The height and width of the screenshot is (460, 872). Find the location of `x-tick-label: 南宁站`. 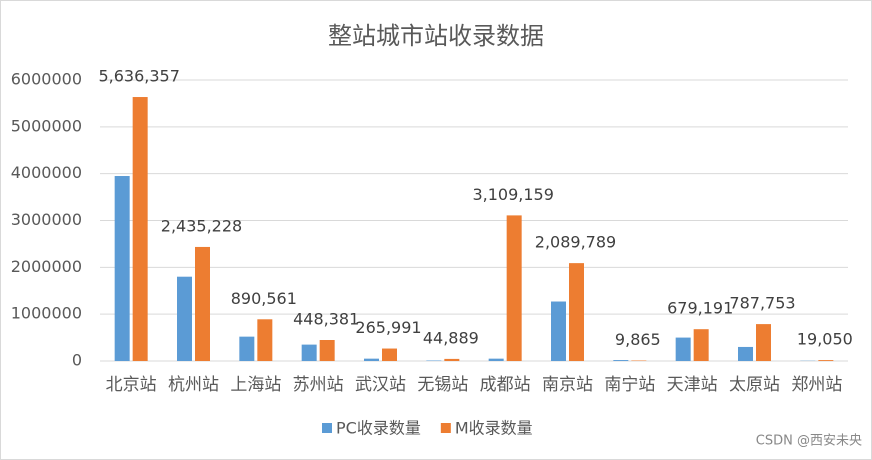

x-tick-label: 南宁站 is located at coordinates (629, 385).